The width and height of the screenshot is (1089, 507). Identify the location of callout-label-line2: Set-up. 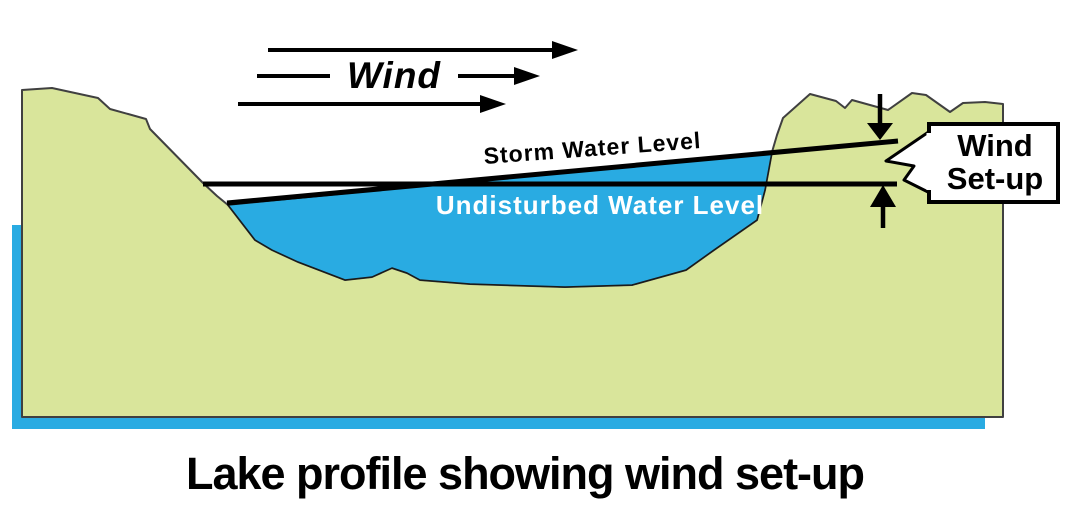
(995, 178).